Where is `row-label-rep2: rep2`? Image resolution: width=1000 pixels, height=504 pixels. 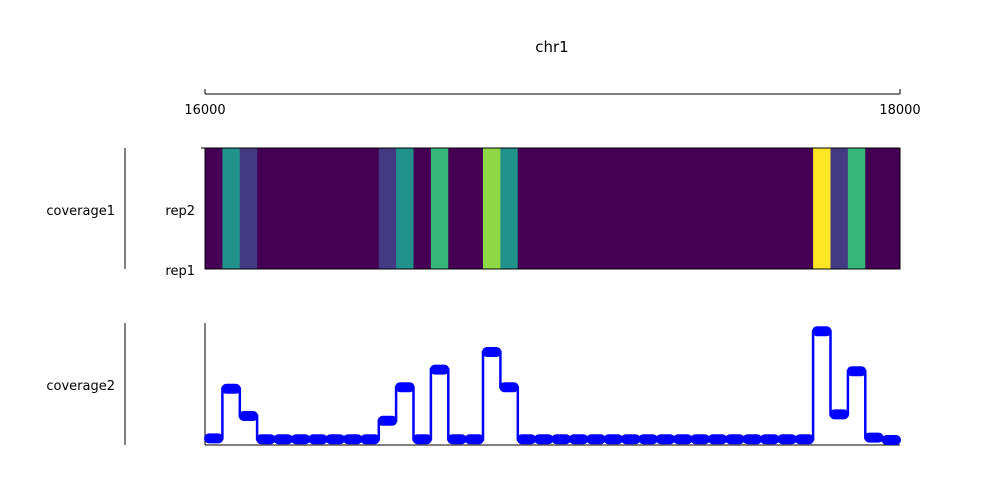
row-label-rep2: rep2 is located at coordinates (180, 211).